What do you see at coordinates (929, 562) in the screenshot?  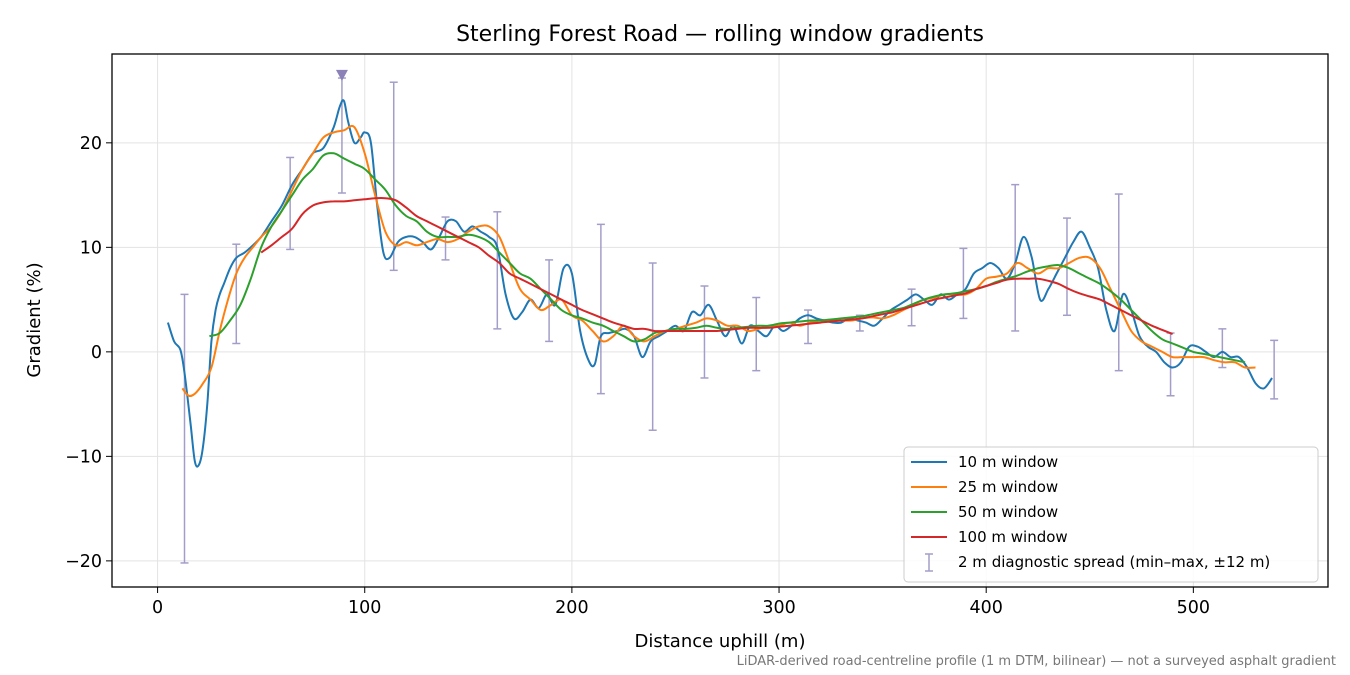 I see `legend-swatch-errorbar` at bounding box center [929, 562].